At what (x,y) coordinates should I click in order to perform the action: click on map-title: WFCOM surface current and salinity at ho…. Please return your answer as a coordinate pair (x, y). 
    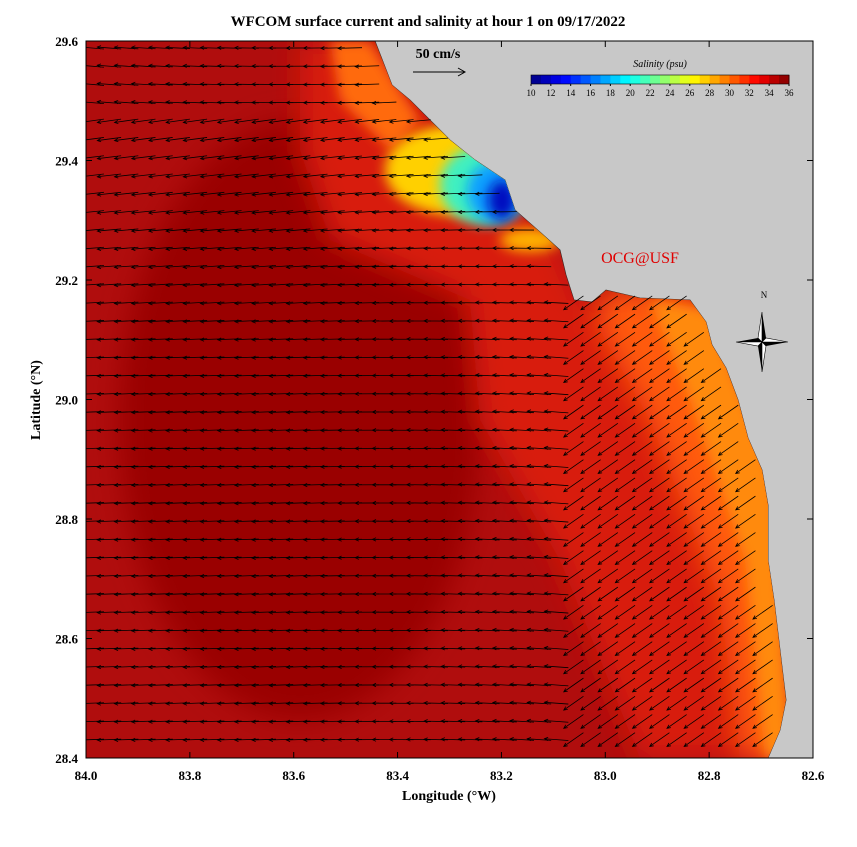
    Looking at the image, I should click on (428, 22).